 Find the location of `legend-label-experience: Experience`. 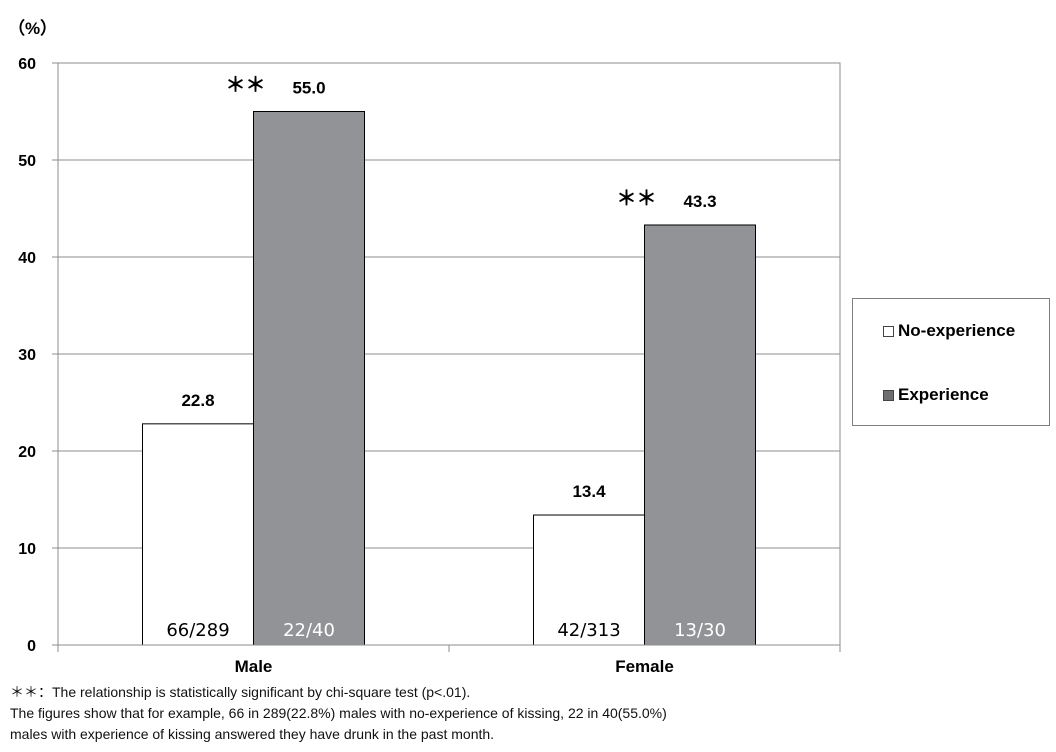

legend-label-experience: Experience is located at coordinates (943, 394).